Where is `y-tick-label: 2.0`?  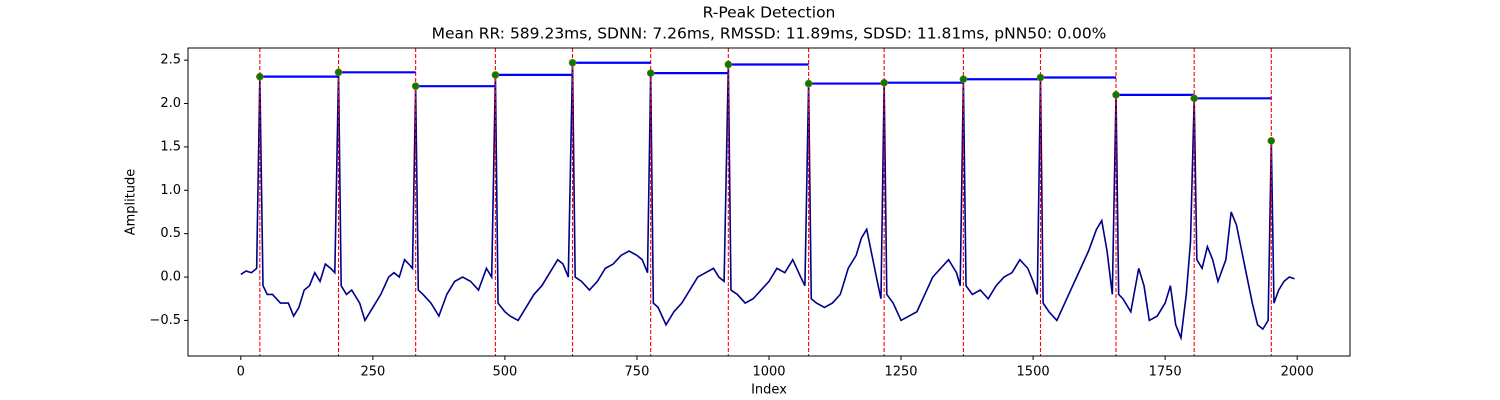 y-tick-label: 2.0 is located at coordinates (170, 103).